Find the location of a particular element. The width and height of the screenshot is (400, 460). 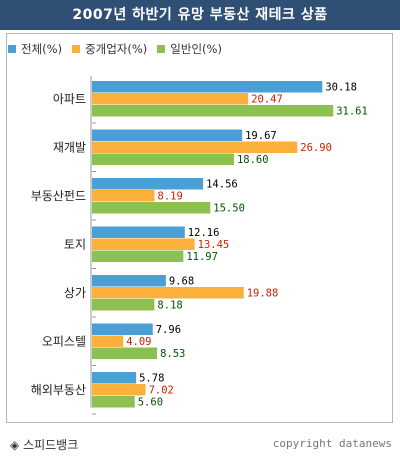

data-label: 4.09 is located at coordinates (138, 342).